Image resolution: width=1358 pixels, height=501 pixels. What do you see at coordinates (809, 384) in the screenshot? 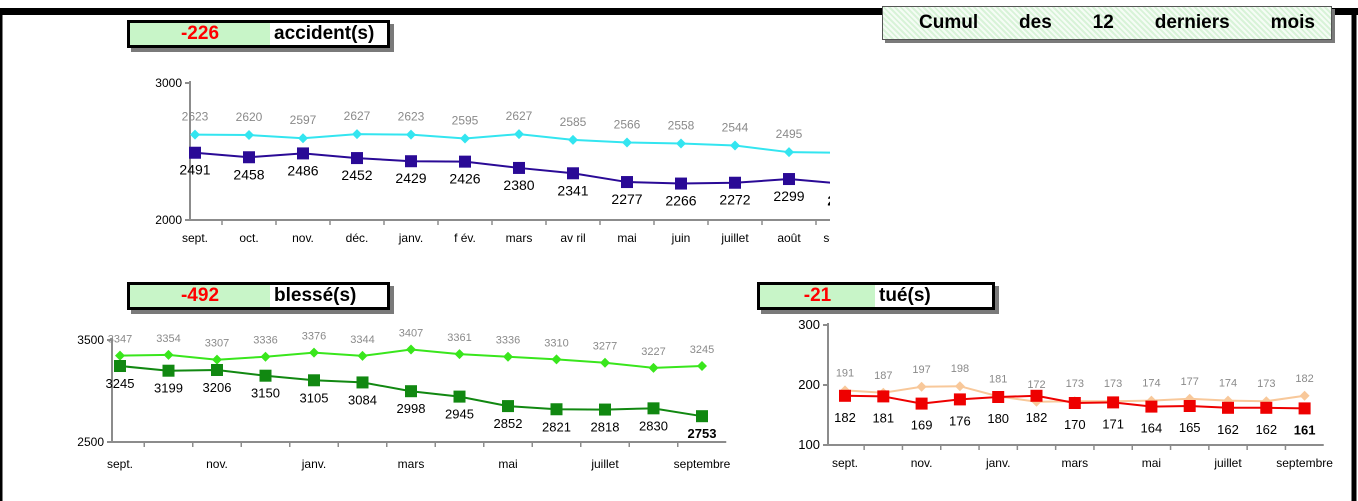
I see `y-tick-label: 200` at bounding box center [809, 384].